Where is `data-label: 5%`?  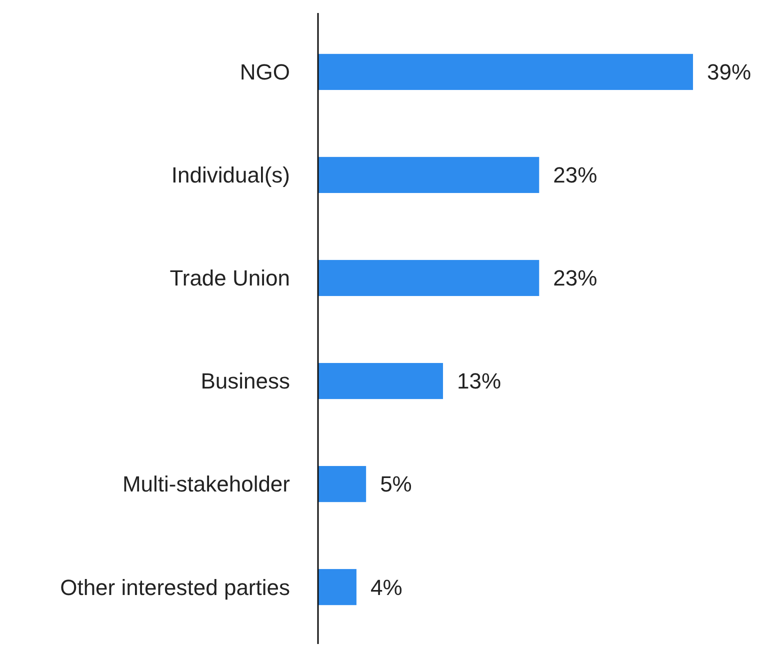 data-label: 5% is located at coordinates (396, 484).